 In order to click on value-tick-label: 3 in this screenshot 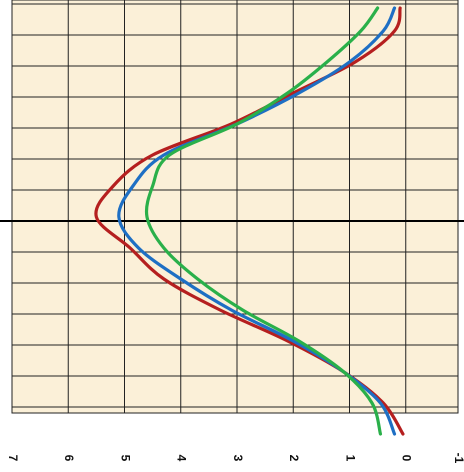, I will do `click(238, 458)`.